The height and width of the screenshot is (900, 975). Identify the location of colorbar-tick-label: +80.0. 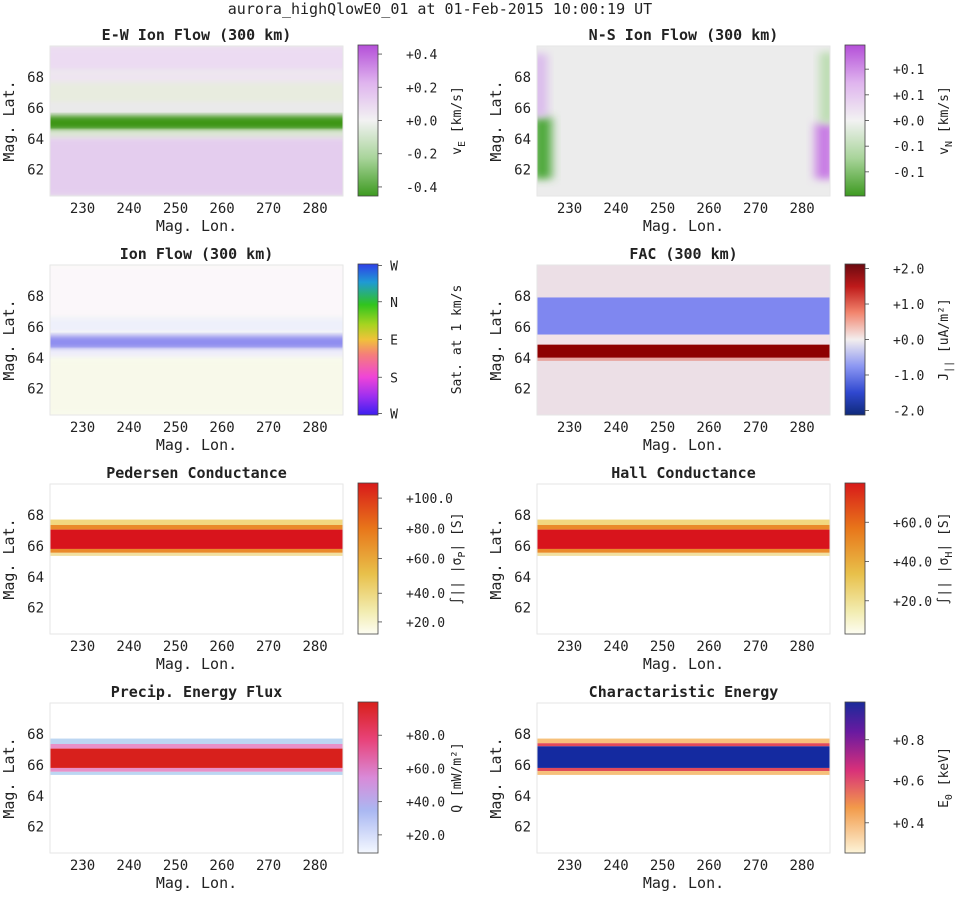
(425, 736).